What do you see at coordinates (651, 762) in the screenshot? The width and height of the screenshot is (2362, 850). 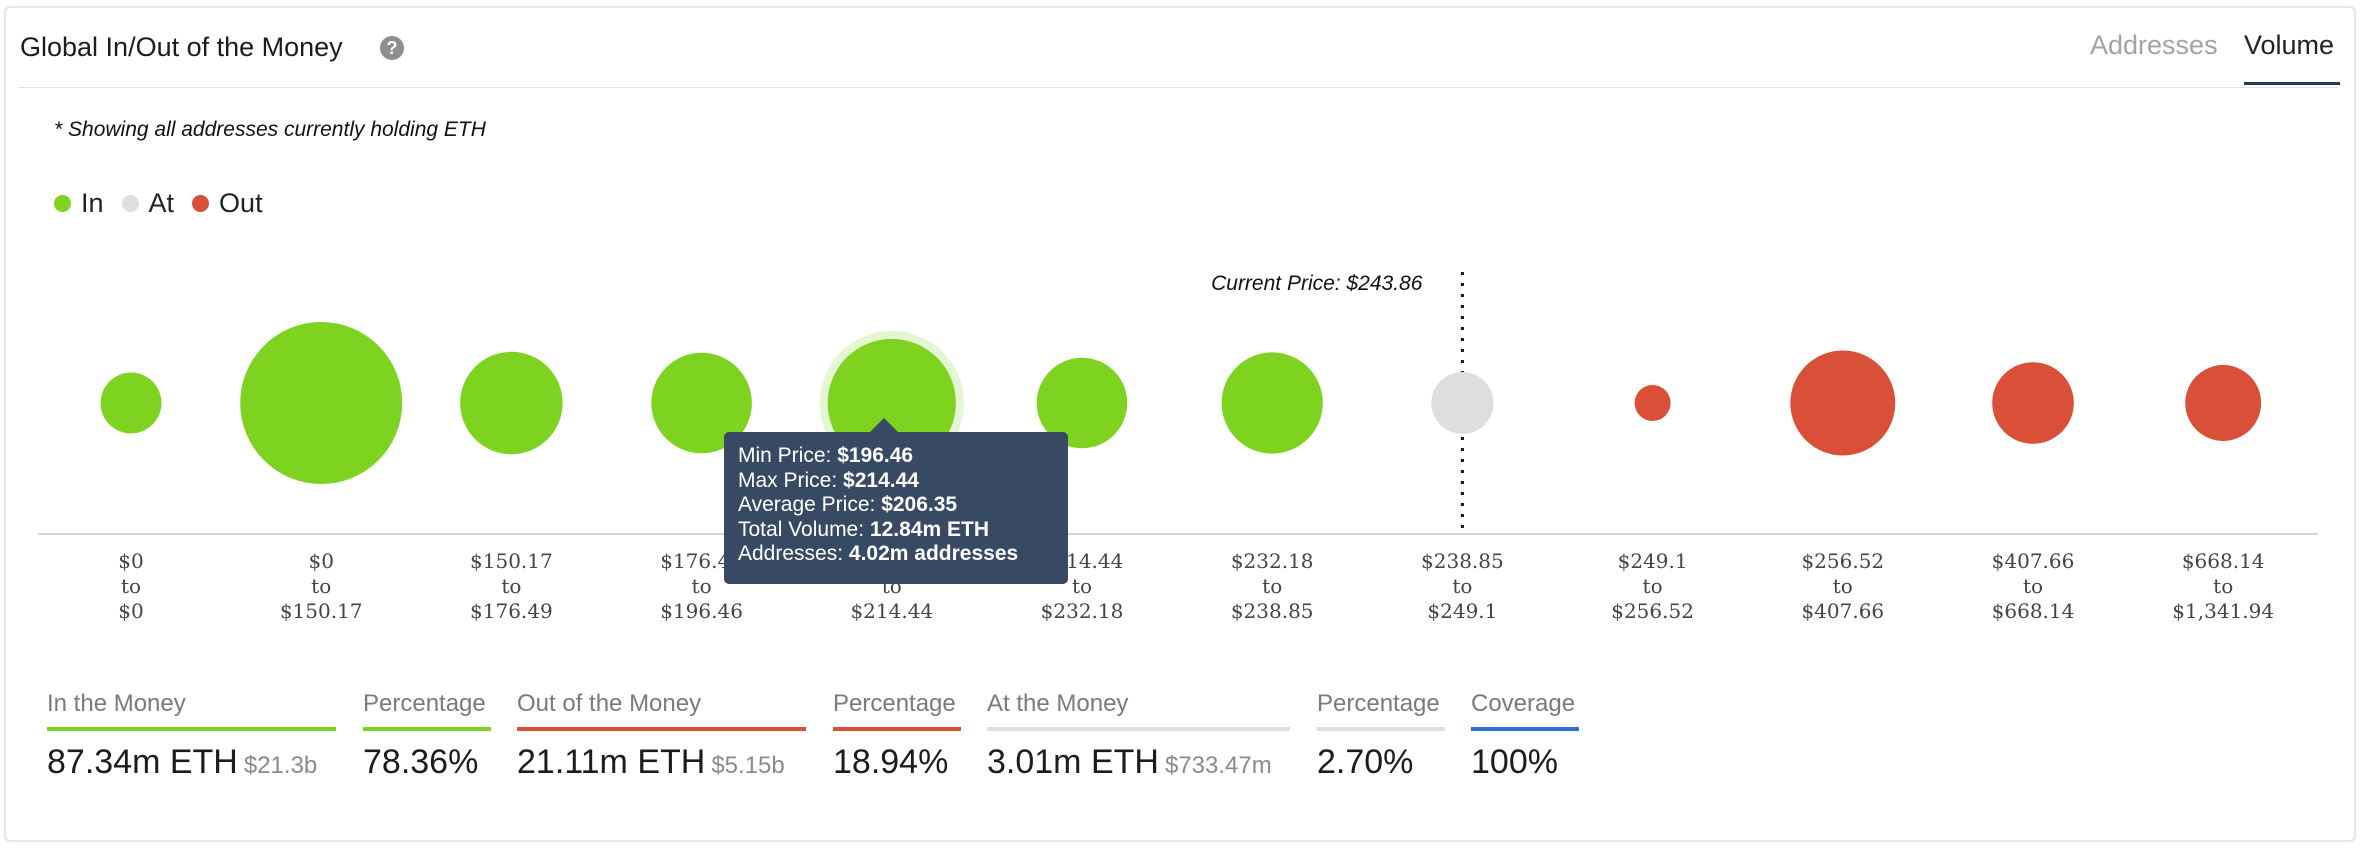 I see `stat-value: 21.11m ETH $5.15b` at bounding box center [651, 762].